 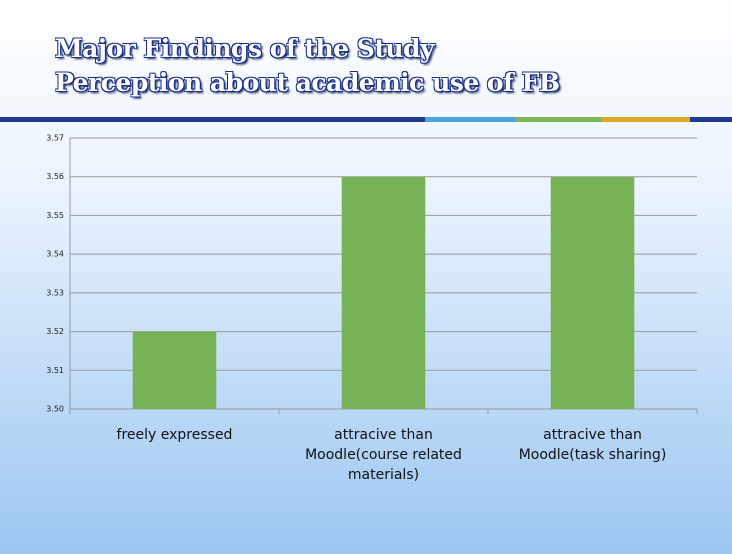 What do you see at coordinates (55, 409) in the screenshot?
I see `y-tick-label: 3.50` at bounding box center [55, 409].